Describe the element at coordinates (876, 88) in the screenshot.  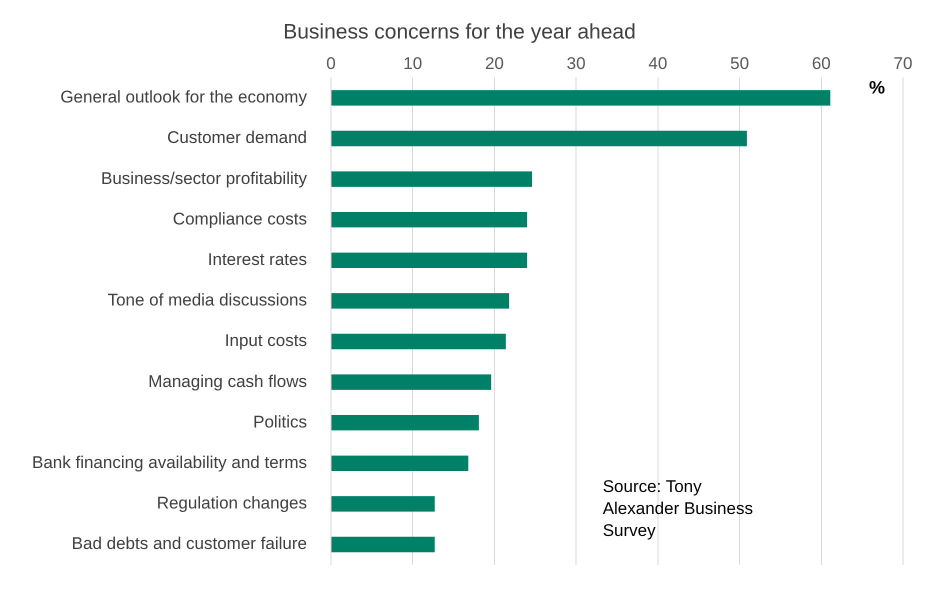
I see `x-axis-title: %` at that location.